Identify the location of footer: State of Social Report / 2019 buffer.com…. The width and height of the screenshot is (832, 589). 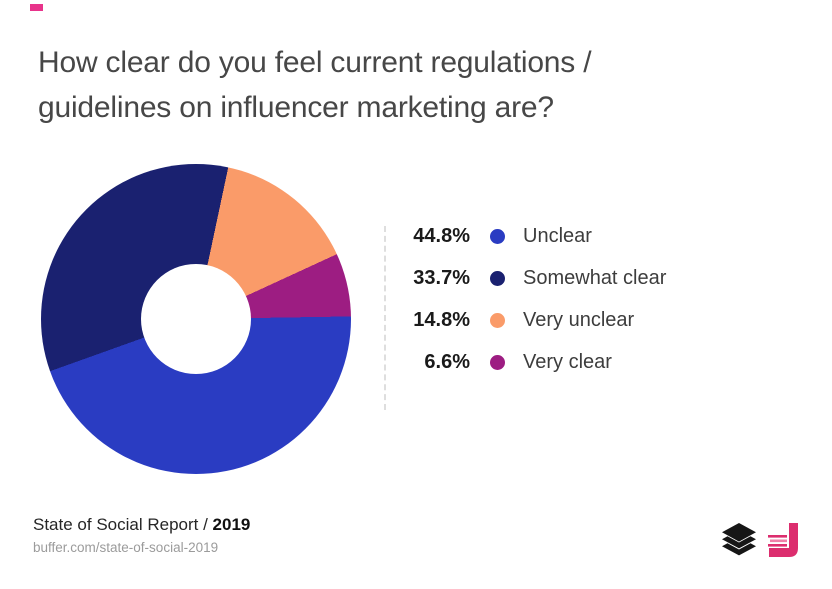
(141, 535).